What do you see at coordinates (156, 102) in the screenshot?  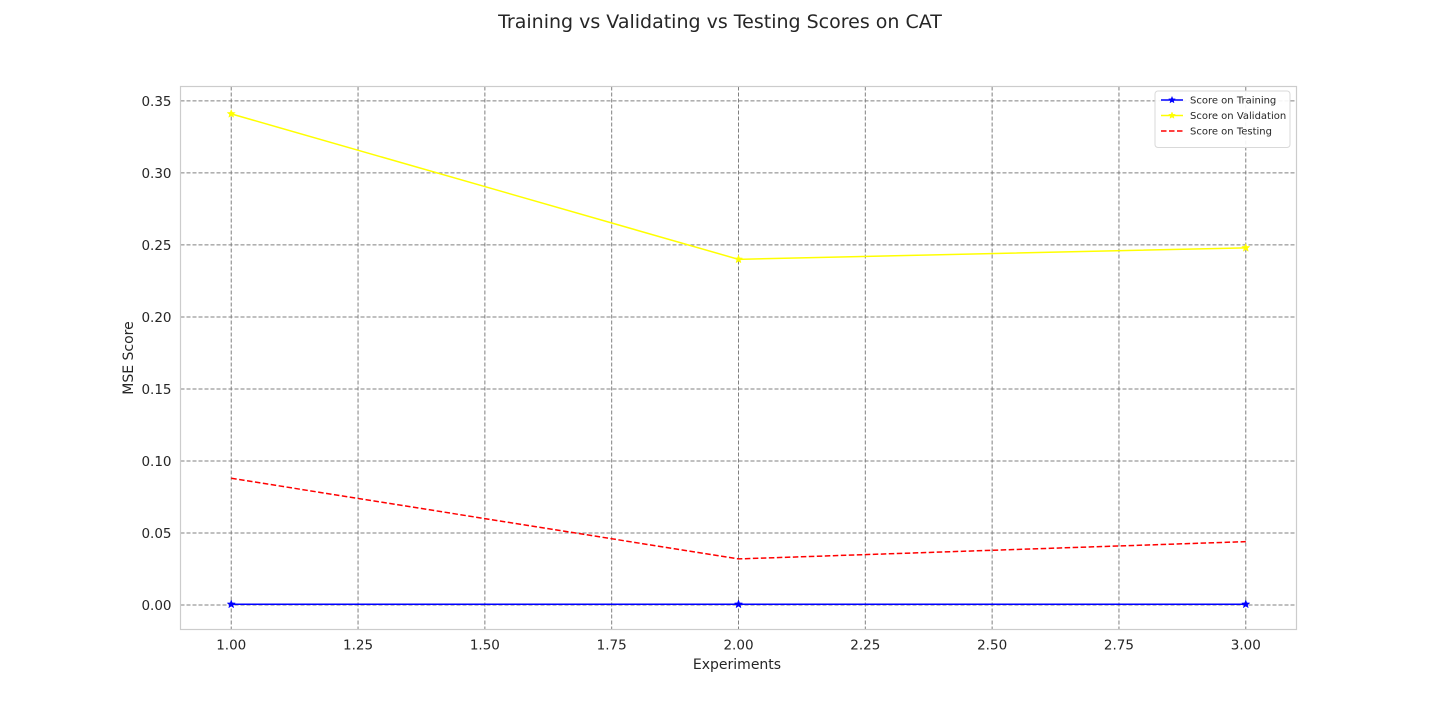 I see `y-tick-label: 0.35` at bounding box center [156, 102].